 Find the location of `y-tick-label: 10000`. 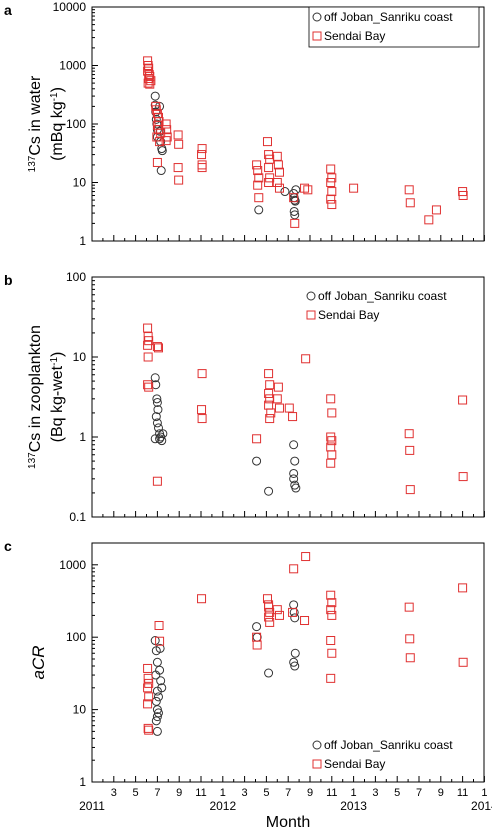

y-tick-label: 10000 is located at coordinates (70, 7).